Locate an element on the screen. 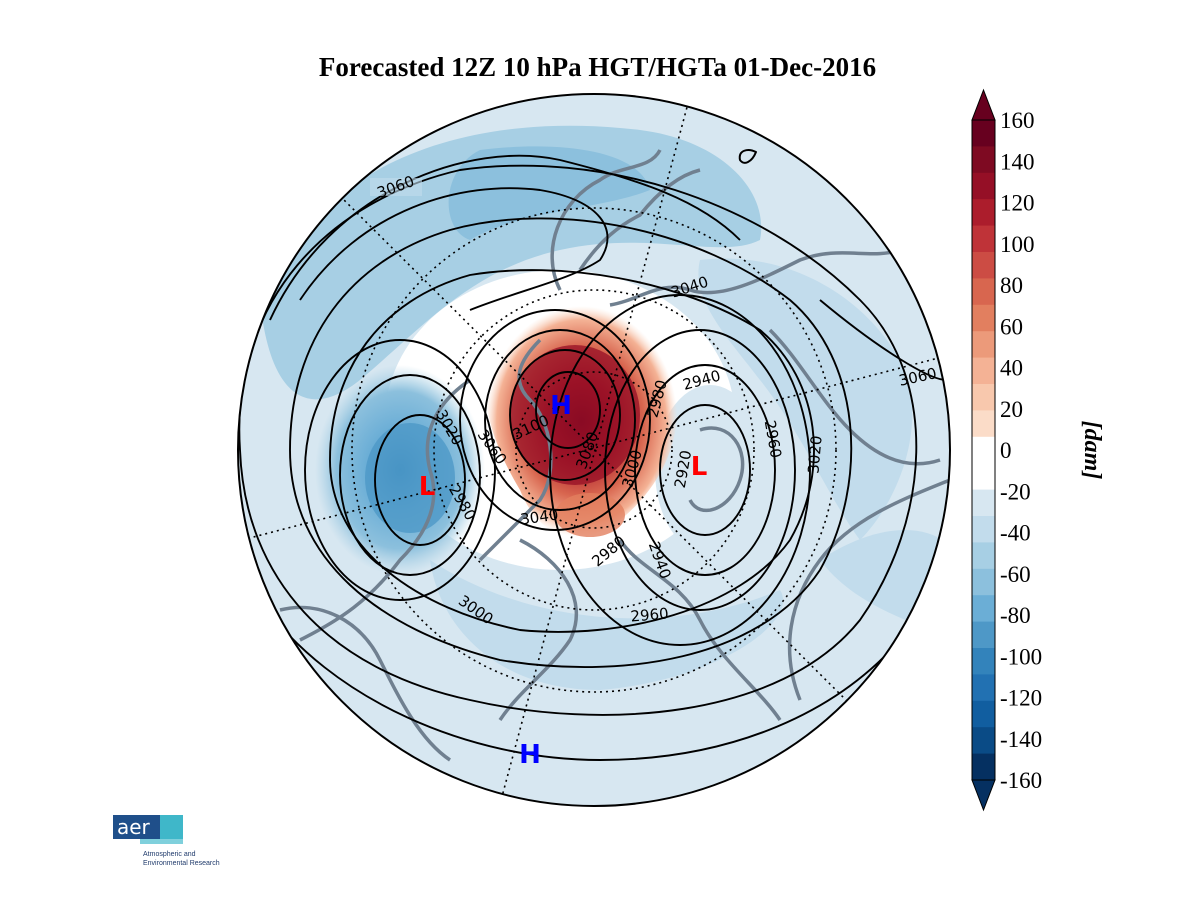 The image size is (1200, 900). colorbar-tick-label: 80 is located at coordinates (1011, 285).